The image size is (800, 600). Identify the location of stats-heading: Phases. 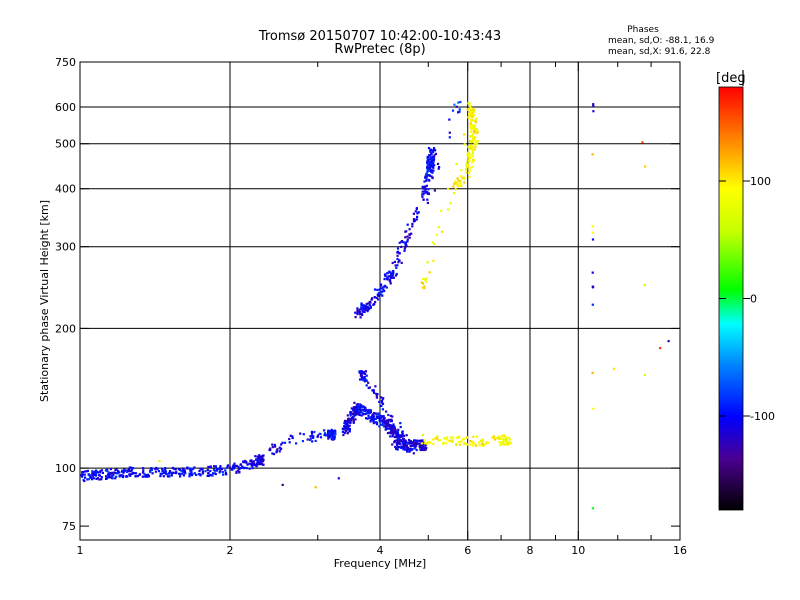
(643, 30).